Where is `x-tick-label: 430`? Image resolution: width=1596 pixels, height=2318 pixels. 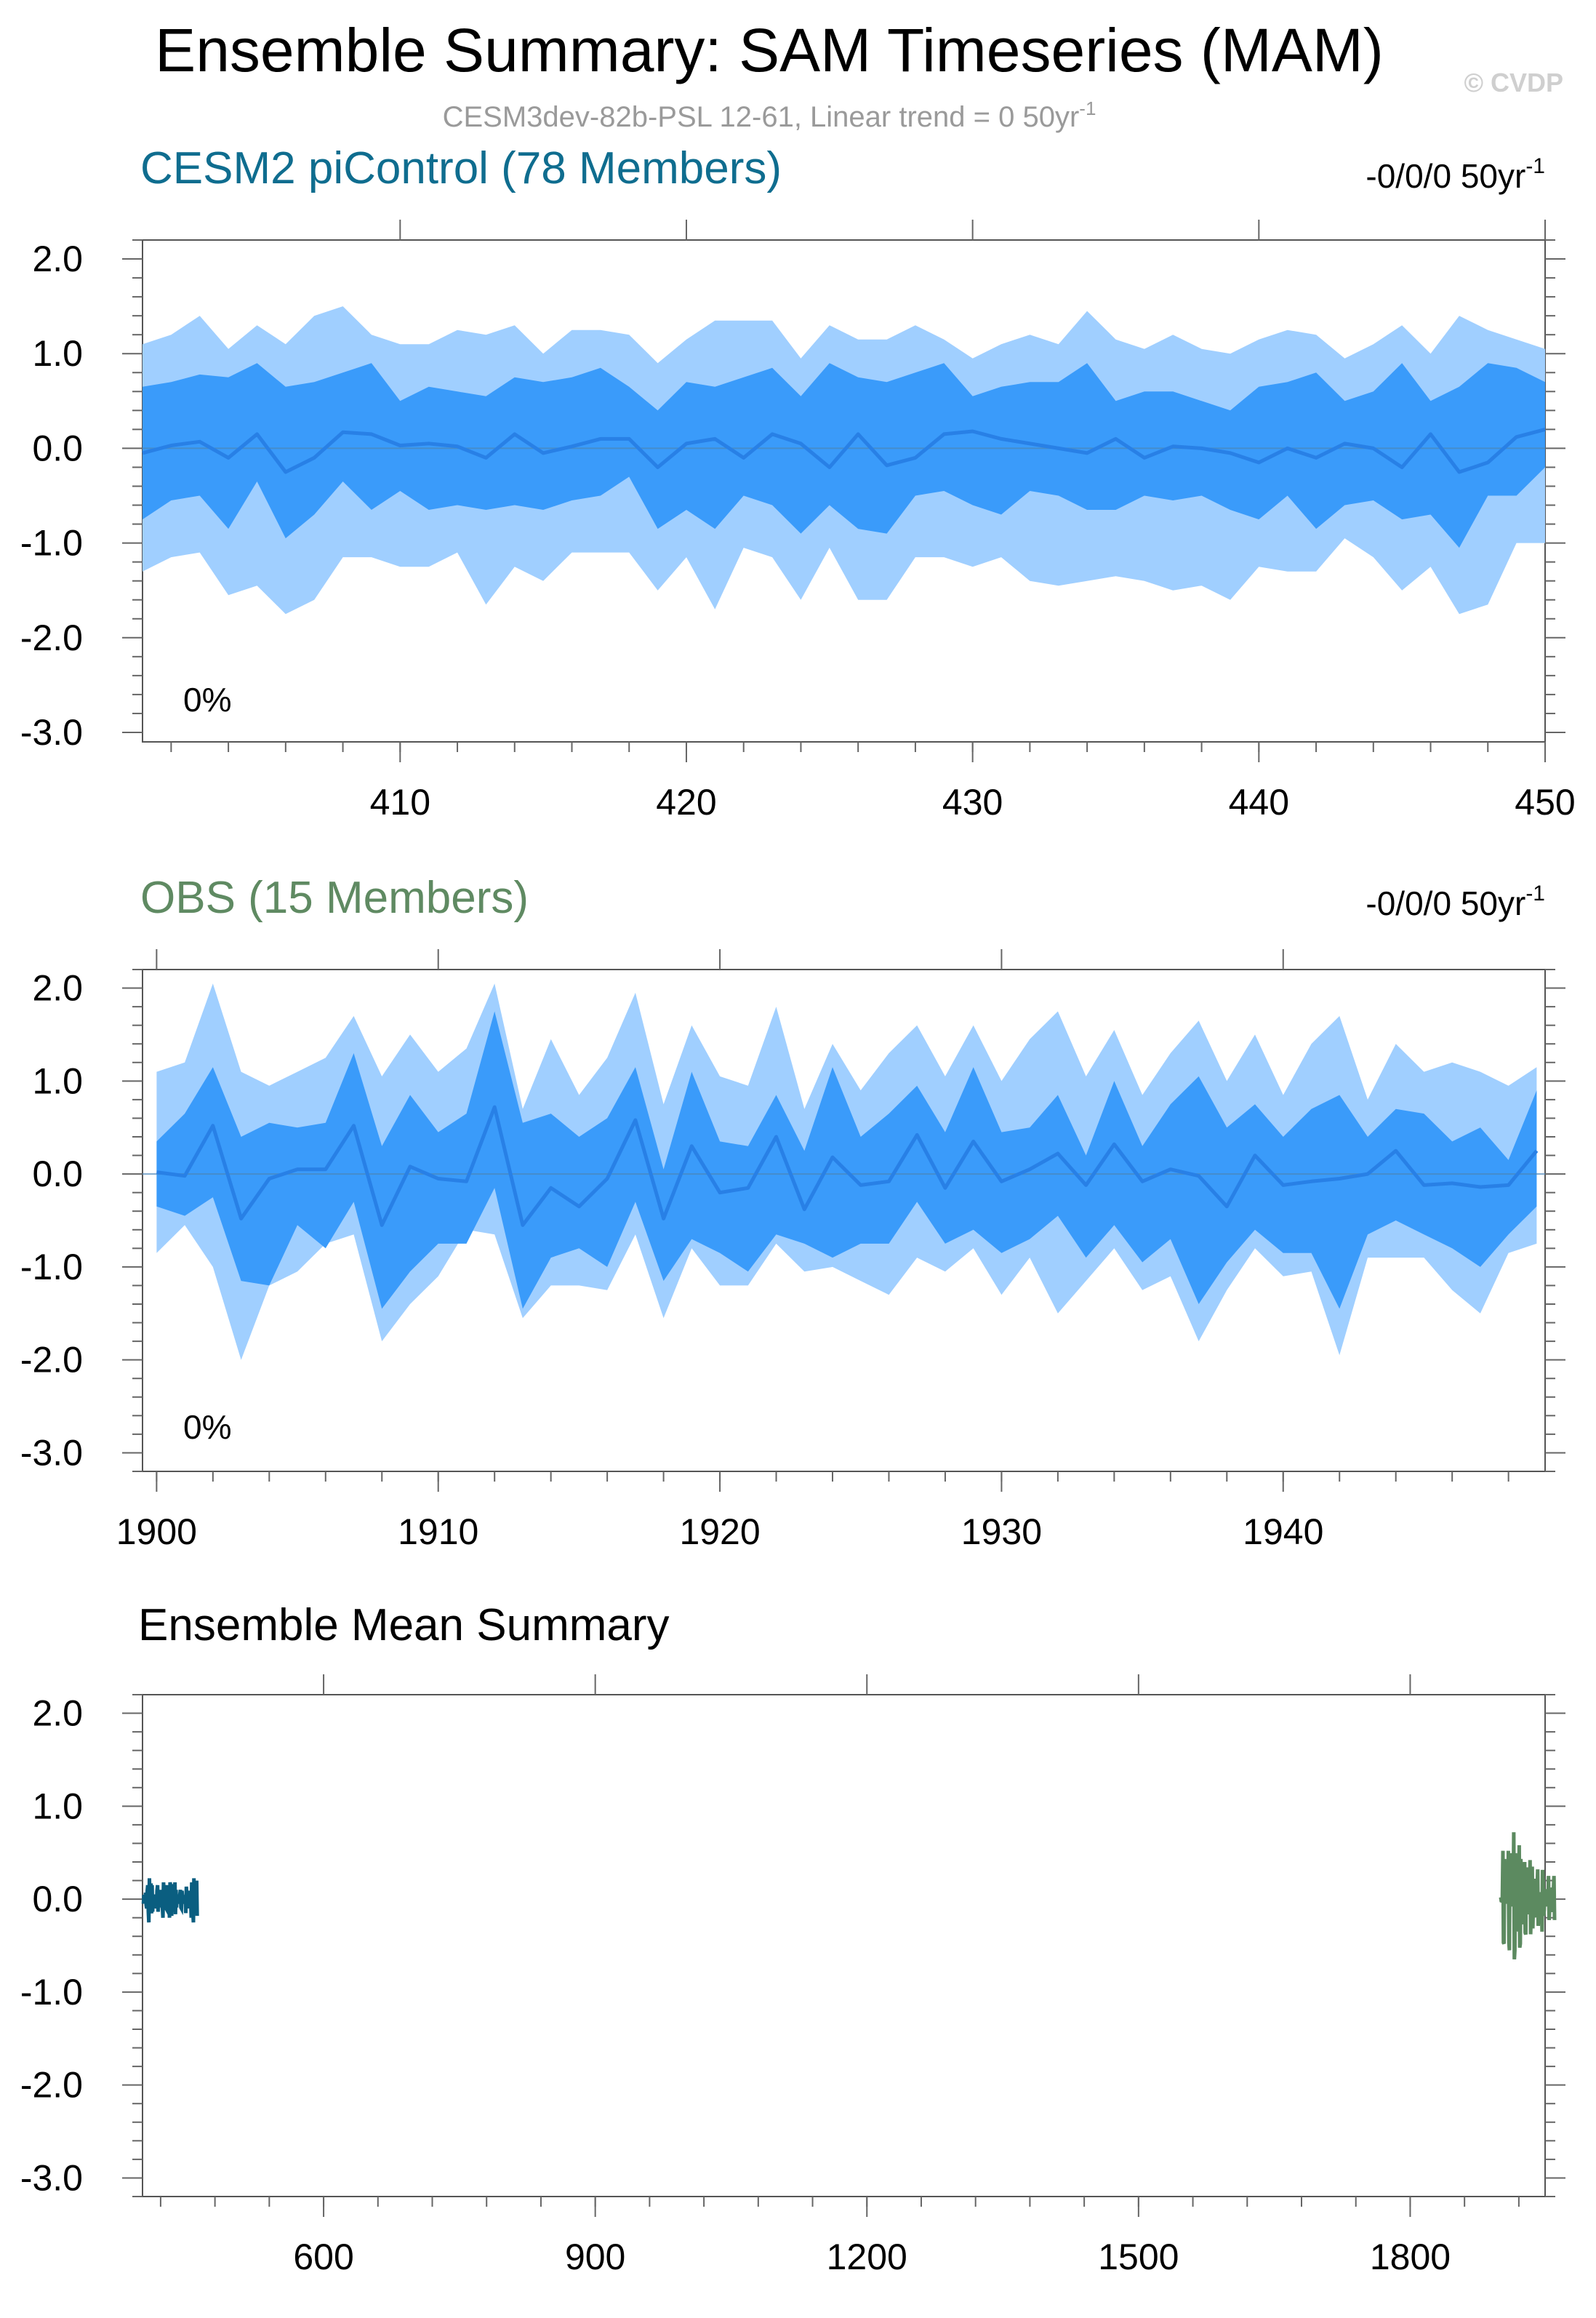
x-tick-label: 430 is located at coordinates (973, 802).